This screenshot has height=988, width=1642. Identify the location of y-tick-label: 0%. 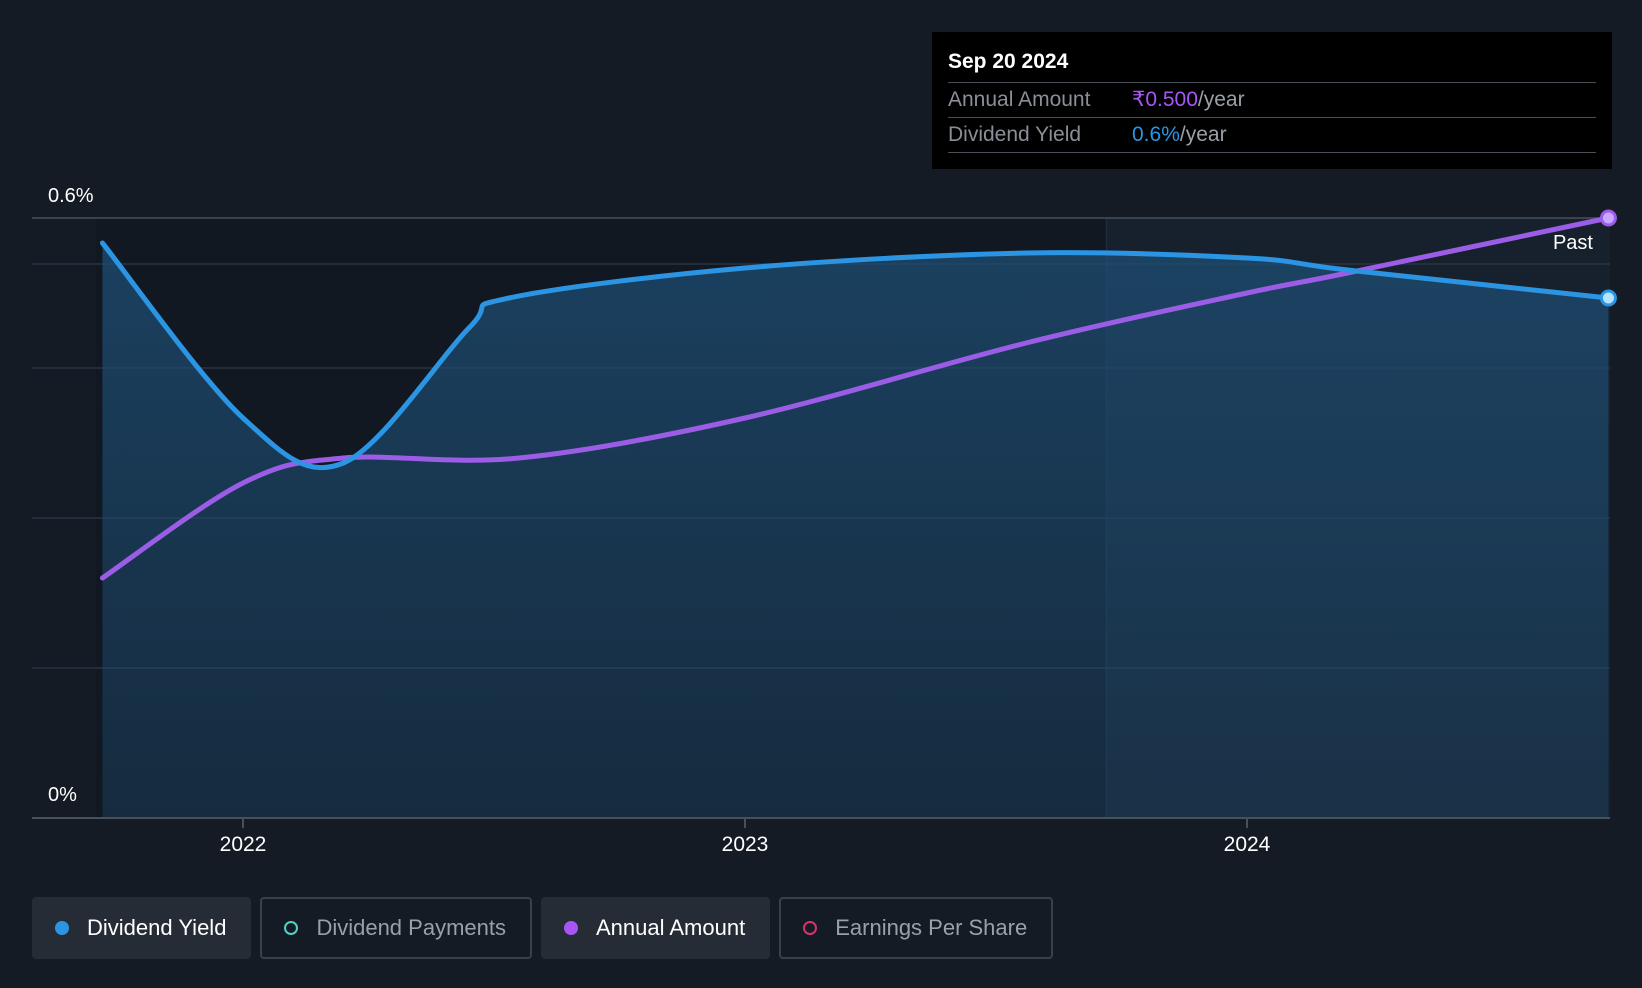
(62, 795).